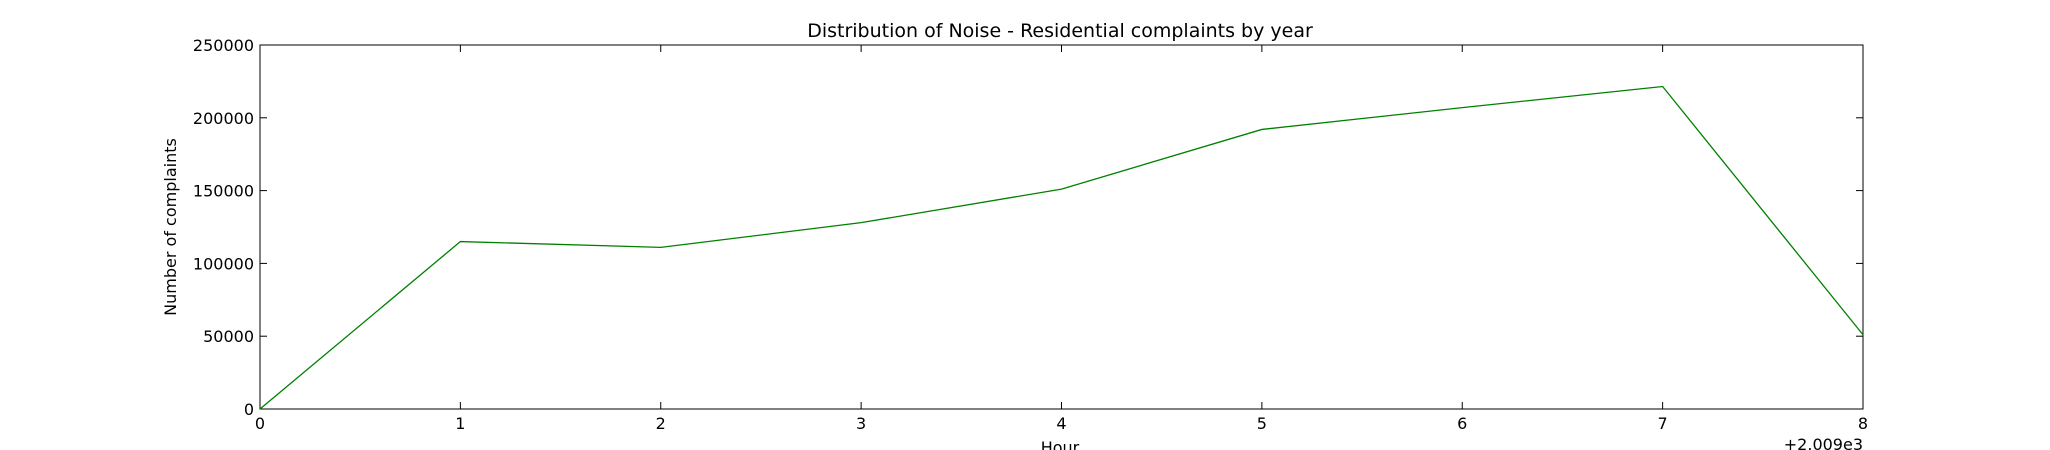 The width and height of the screenshot is (2050, 450). What do you see at coordinates (260, 423) in the screenshot?
I see `x-tick-label: 0` at bounding box center [260, 423].